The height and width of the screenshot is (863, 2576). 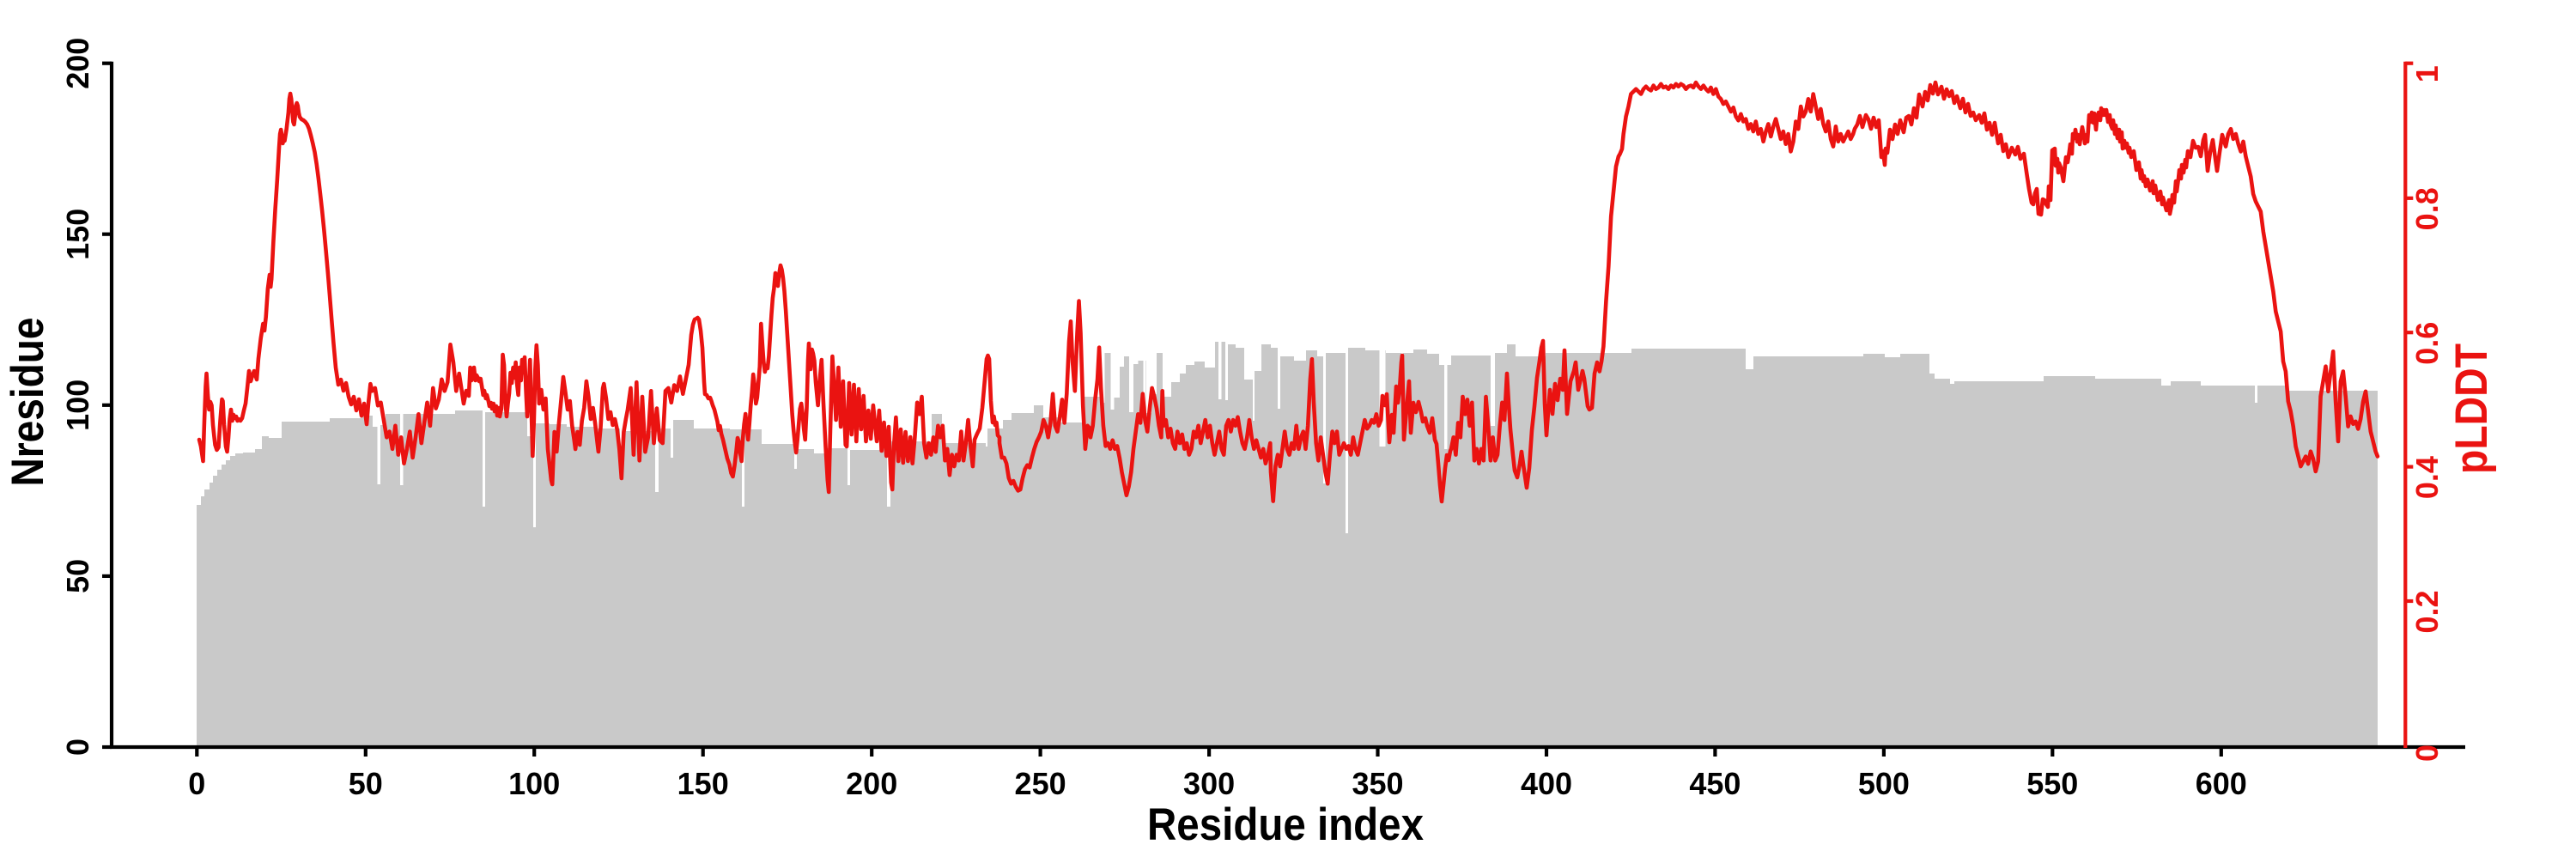 What do you see at coordinates (2427, 209) in the screenshot?
I see `svg-text: 0.8` at bounding box center [2427, 209].